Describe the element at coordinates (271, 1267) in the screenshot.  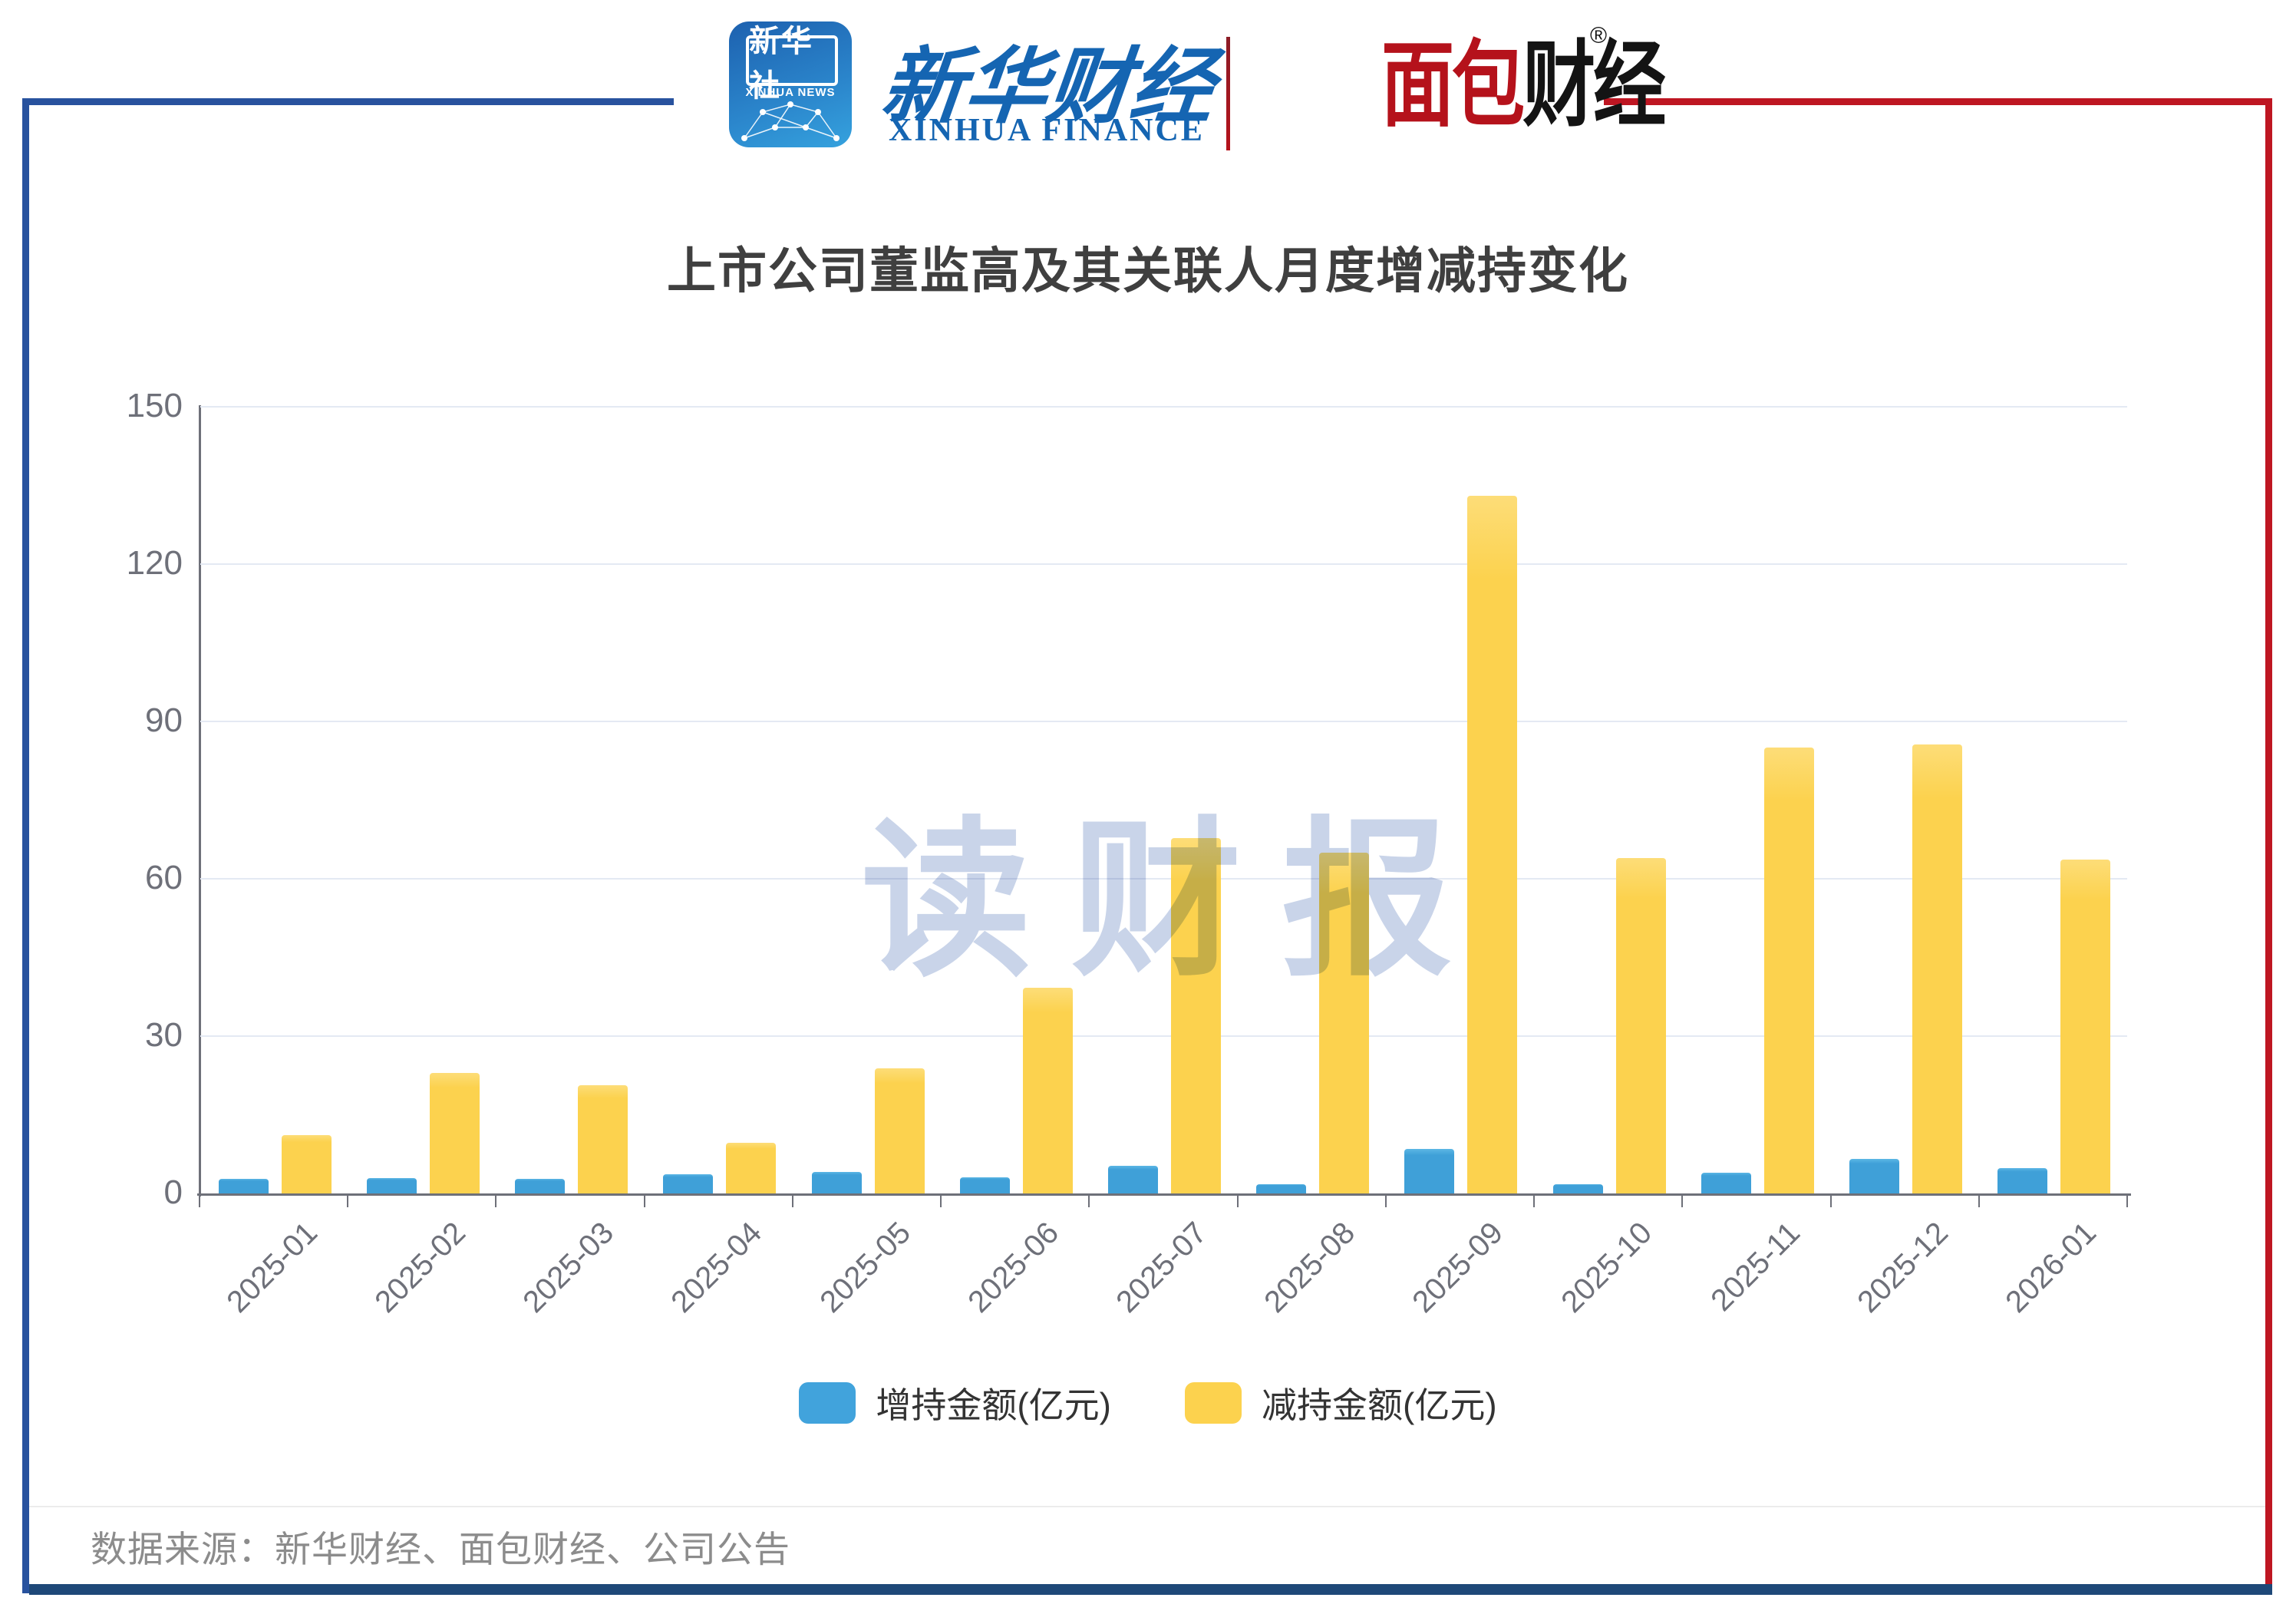
I see `x-axis-label-2025-01: 2025-01` at that location.